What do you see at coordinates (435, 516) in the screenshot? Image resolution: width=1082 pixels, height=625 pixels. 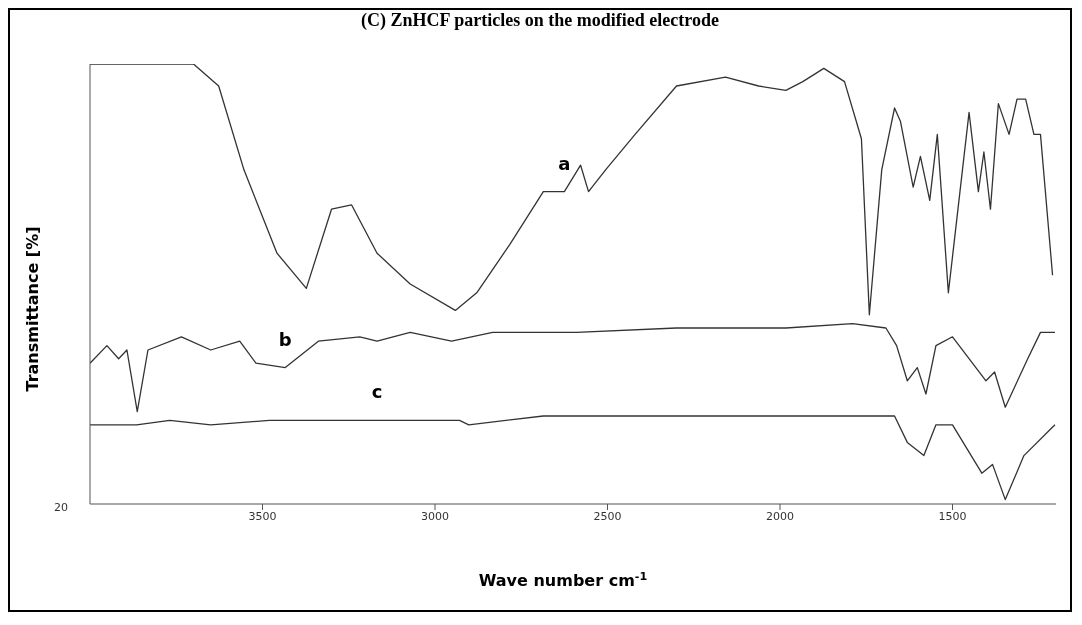 I see `x-tick-label: 3000` at bounding box center [435, 516].